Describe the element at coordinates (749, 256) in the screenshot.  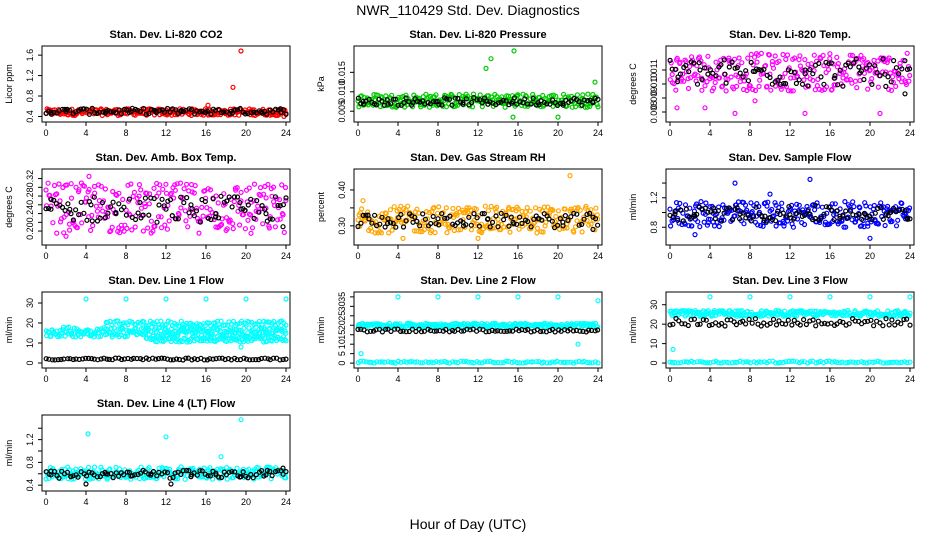
I see `x-tick-label: 8` at that location.